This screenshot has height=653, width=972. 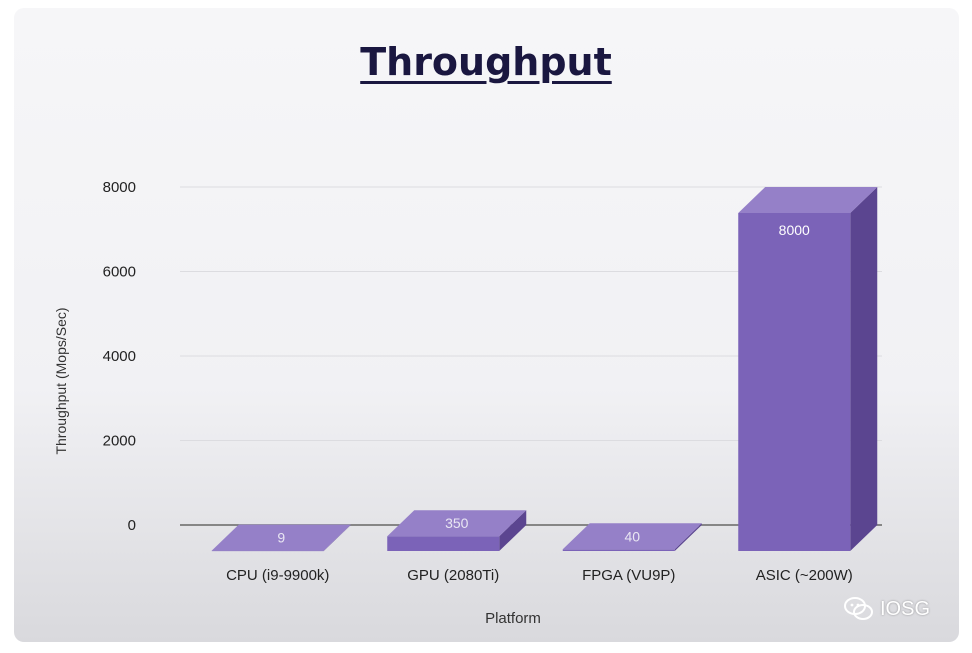 What do you see at coordinates (804, 575) in the screenshot?
I see `x-tick-label: ASIC (~200W)` at bounding box center [804, 575].